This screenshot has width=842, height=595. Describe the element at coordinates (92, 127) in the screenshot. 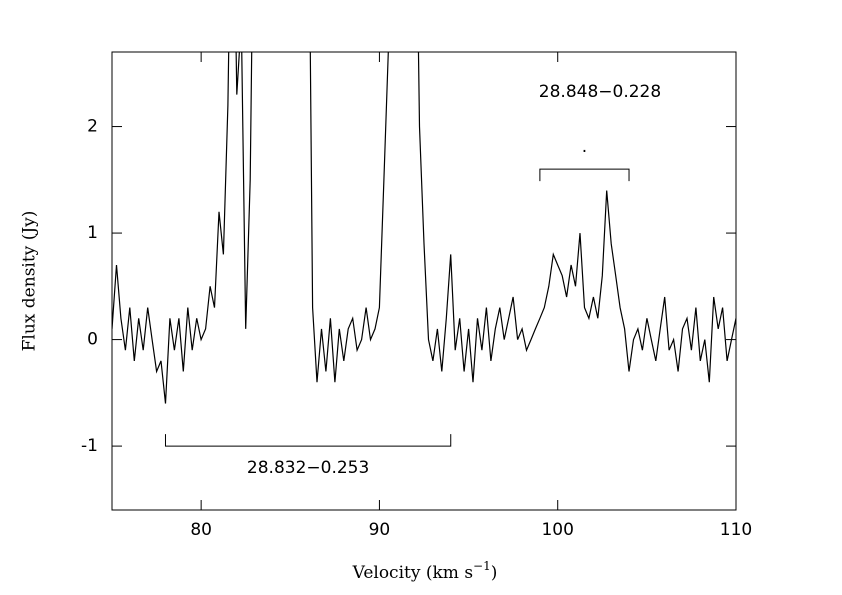

I see `y-tick-label: 2` at that location.